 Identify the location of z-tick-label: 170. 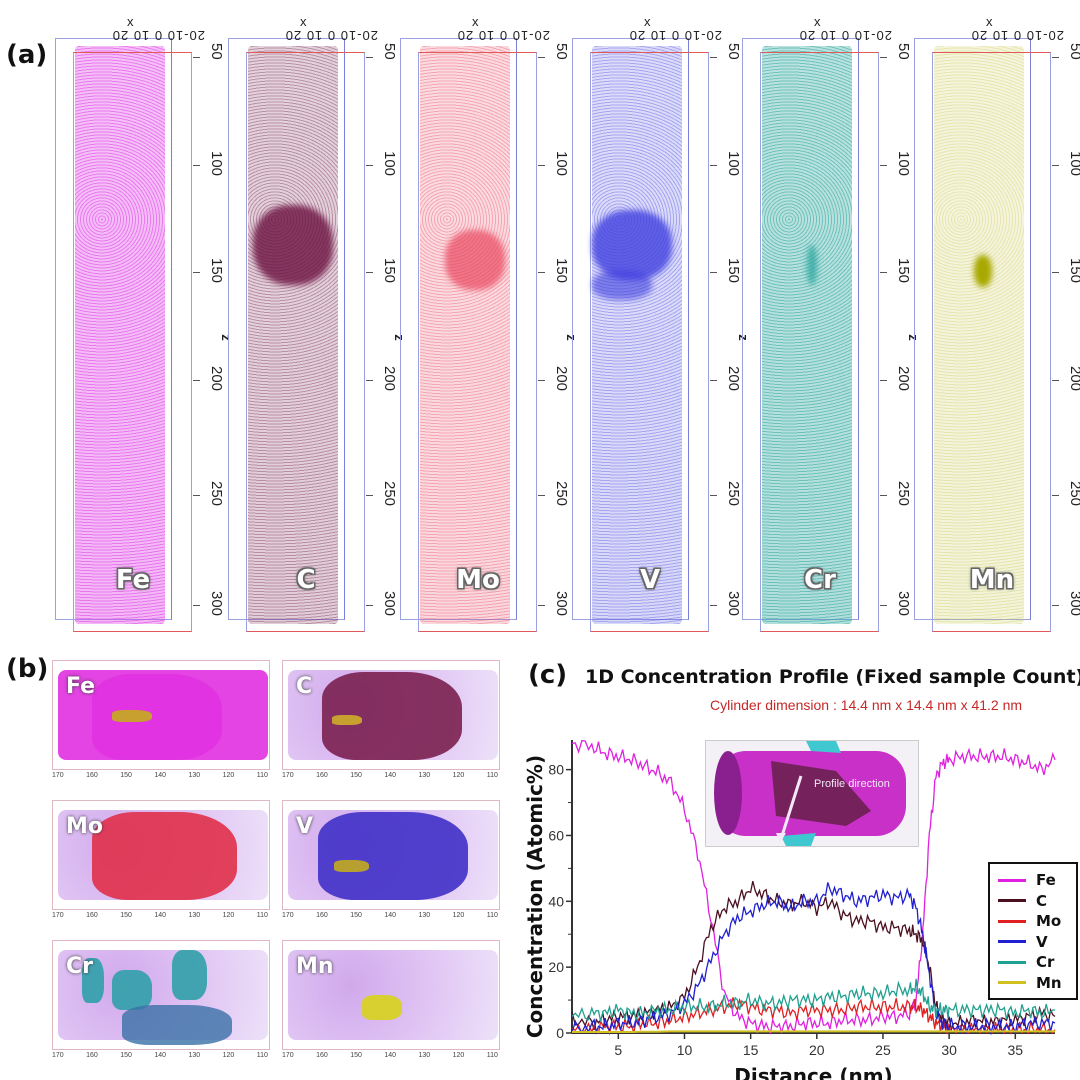
(288, 1055).